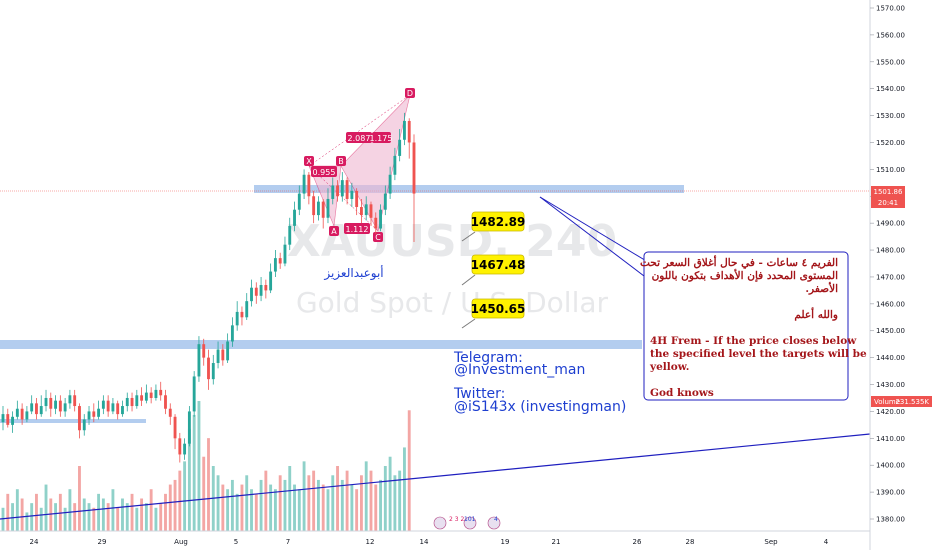  What do you see at coordinates (758, 354) in the screenshot?
I see `note-line: the specified level the targets will be` at bounding box center [758, 354].